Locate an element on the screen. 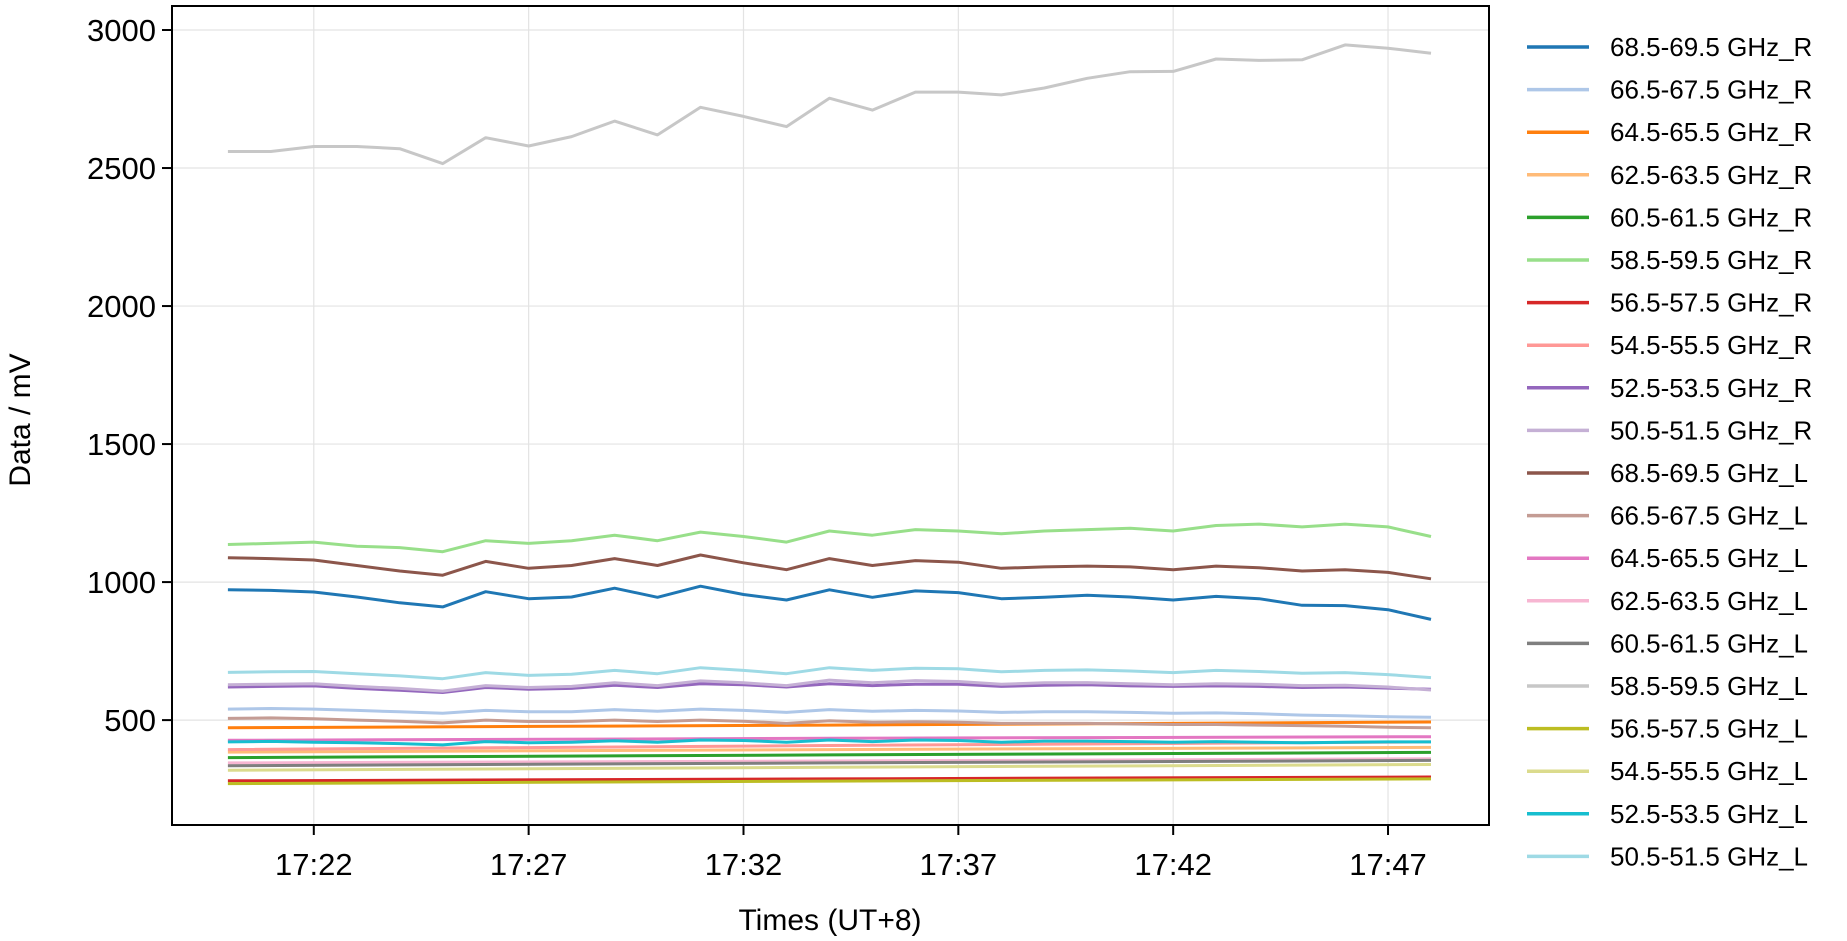 The width and height of the screenshot is (1847, 941). y-tick-label: 3000 is located at coordinates (121, 30).